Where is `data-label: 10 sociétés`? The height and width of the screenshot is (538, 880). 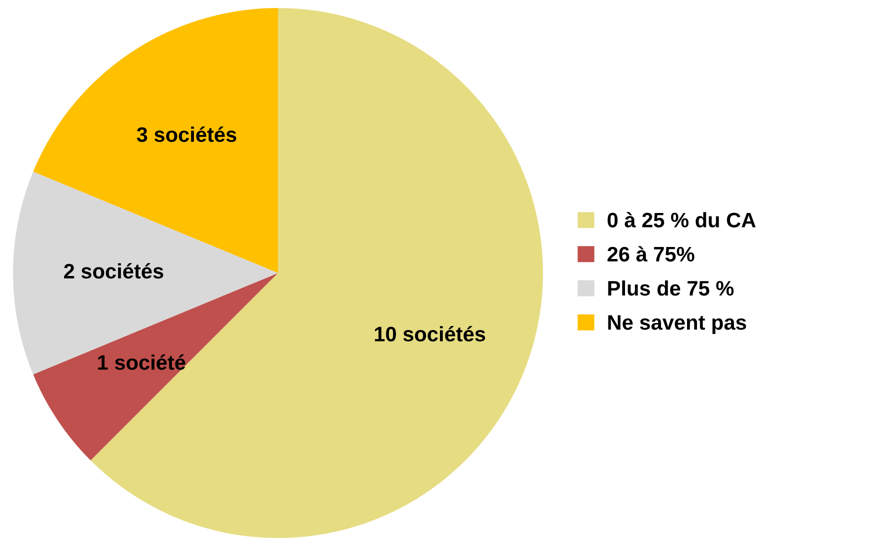 data-label: 10 sociétés is located at coordinates (430, 334).